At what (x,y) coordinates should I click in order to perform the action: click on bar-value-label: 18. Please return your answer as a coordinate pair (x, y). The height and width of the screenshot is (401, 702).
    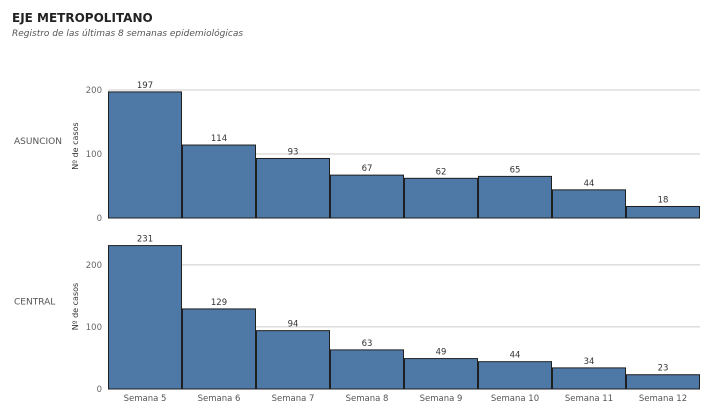
    Looking at the image, I should click on (663, 200).